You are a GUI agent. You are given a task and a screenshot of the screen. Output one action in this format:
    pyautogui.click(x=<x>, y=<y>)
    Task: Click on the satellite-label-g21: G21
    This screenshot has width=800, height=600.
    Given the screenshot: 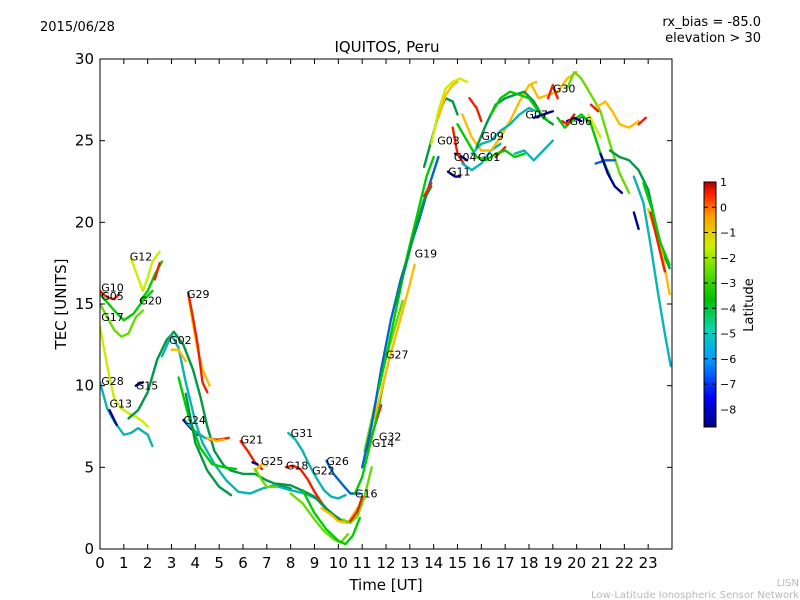 What is the action you would take?
    pyautogui.click(x=252, y=440)
    